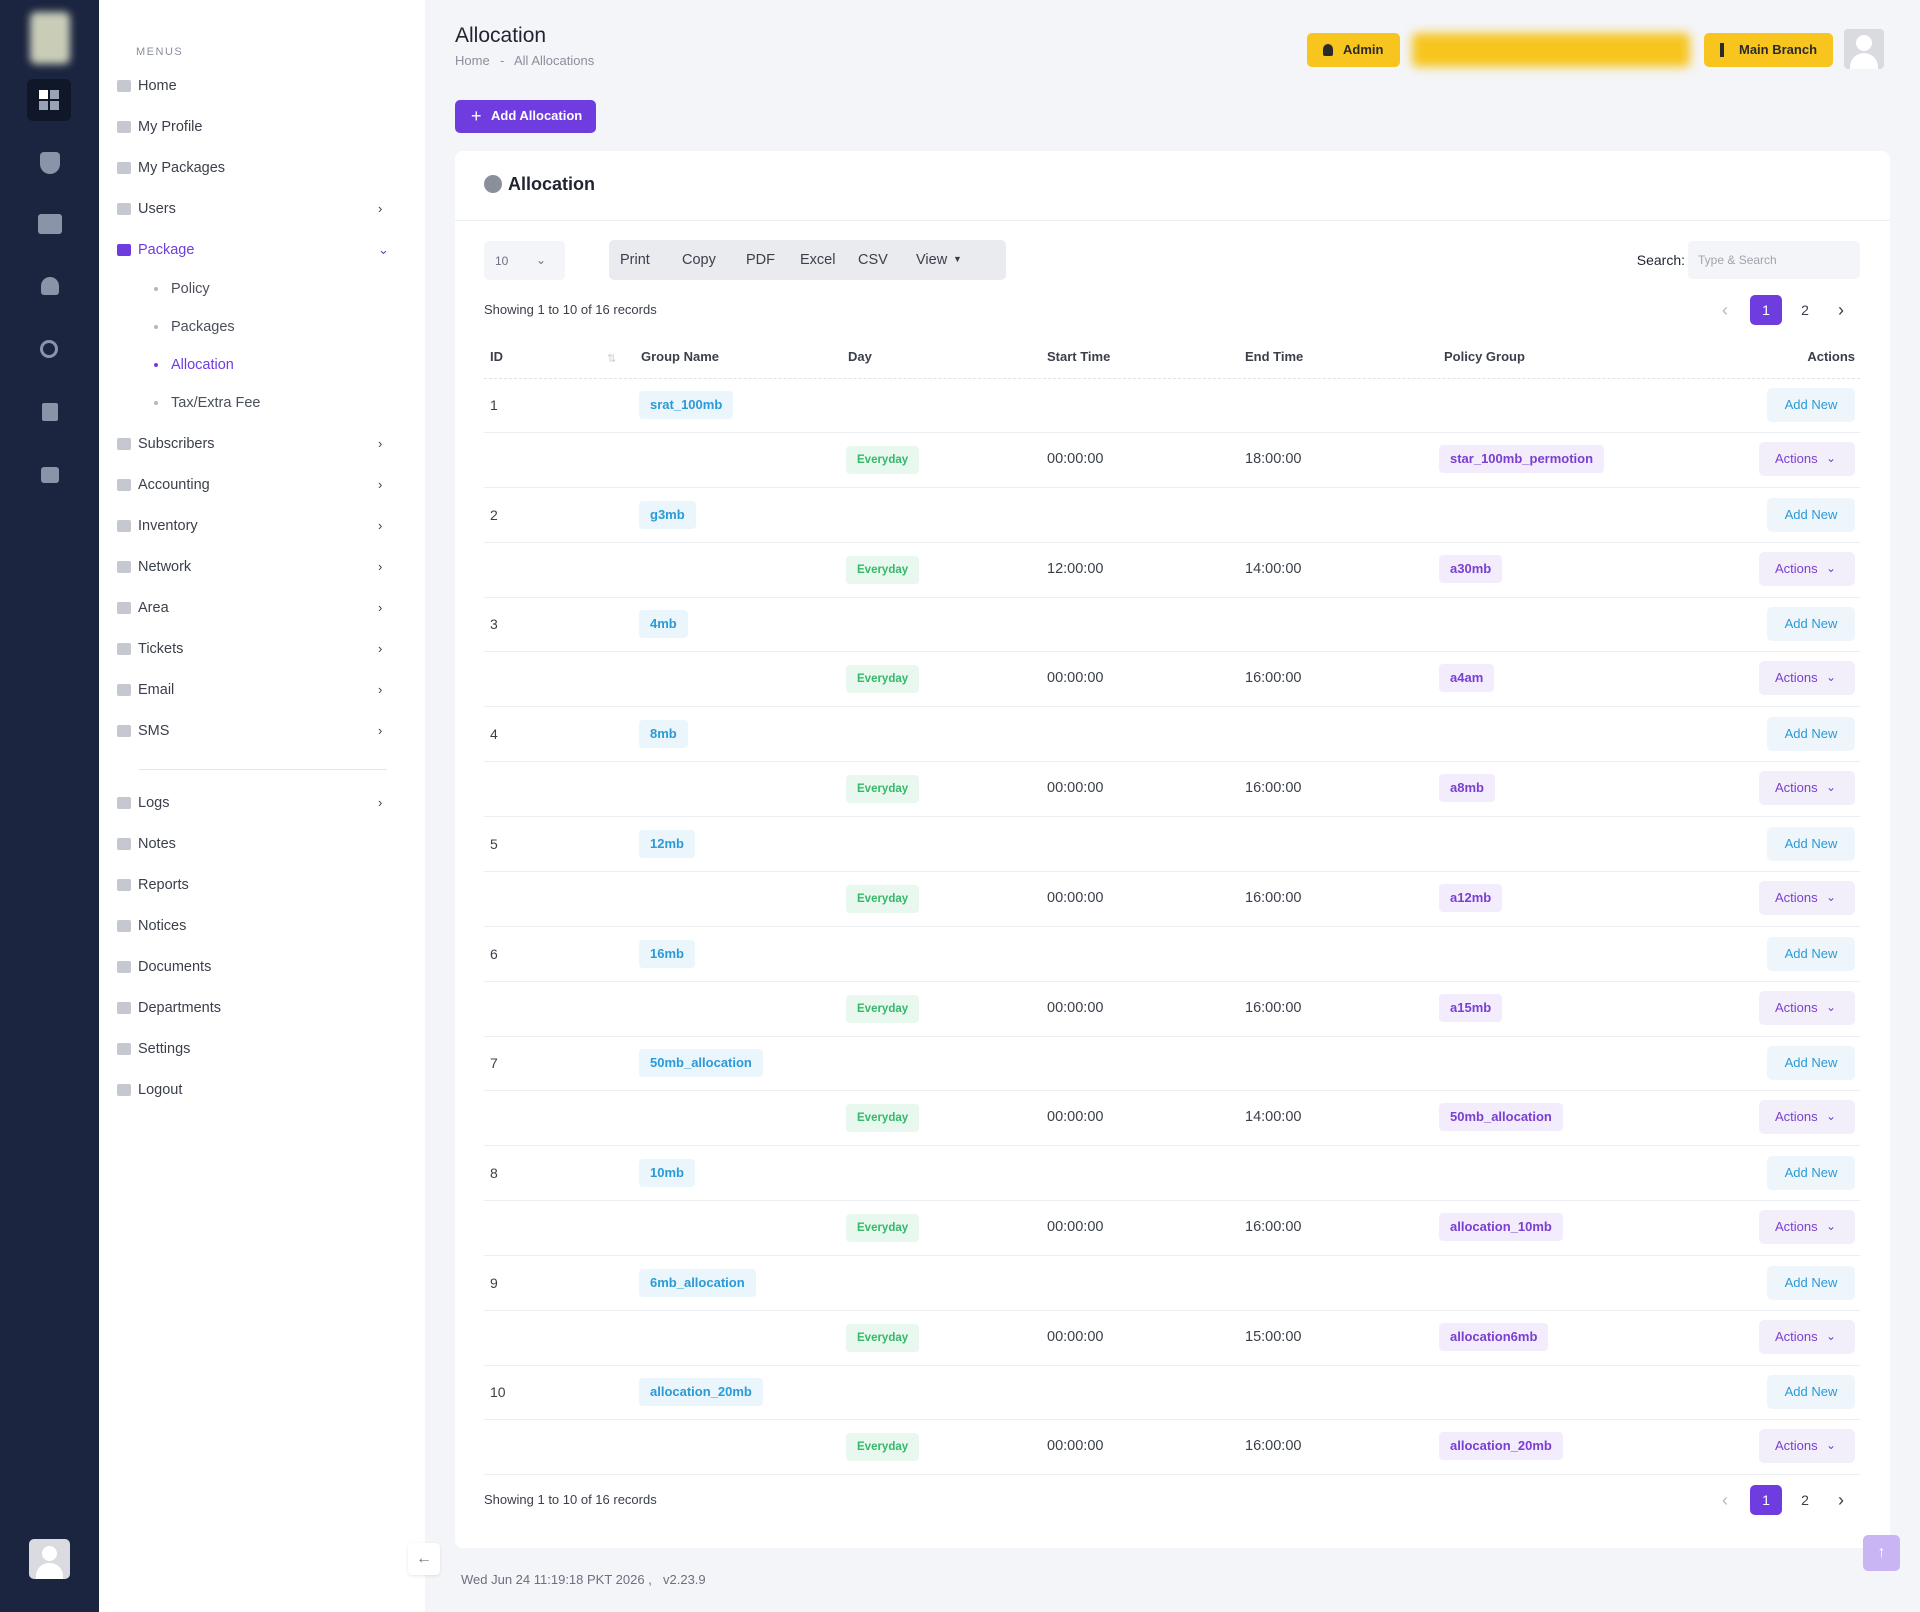 Image resolution: width=1920 pixels, height=1612 pixels. What do you see at coordinates (699, 260) in the screenshot?
I see `export-button: Copy` at bounding box center [699, 260].